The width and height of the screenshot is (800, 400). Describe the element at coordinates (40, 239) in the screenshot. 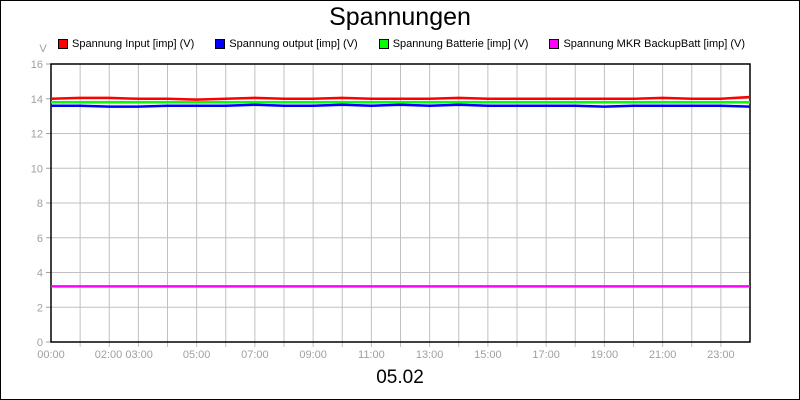

I see `y-tick-label: 6` at that location.